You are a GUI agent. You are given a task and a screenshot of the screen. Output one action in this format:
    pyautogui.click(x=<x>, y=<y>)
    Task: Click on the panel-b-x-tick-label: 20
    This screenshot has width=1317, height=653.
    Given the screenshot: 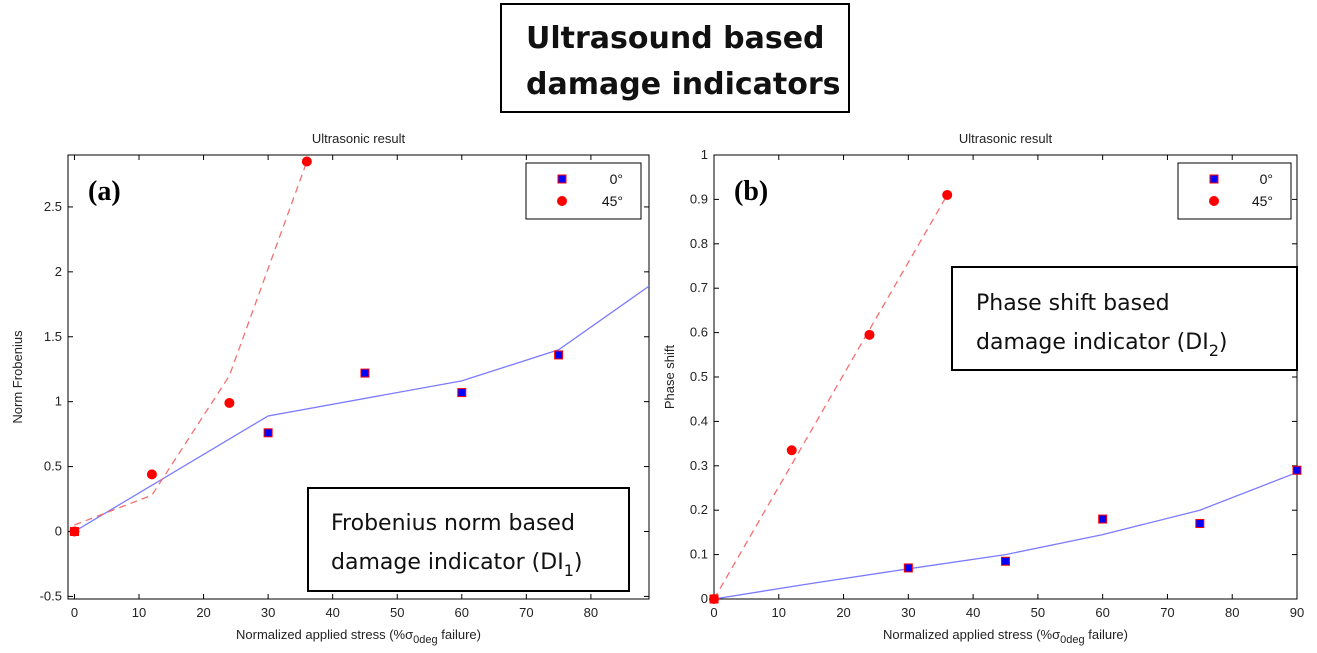 What is the action you would take?
    pyautogui.click(x=843, y=612)
    